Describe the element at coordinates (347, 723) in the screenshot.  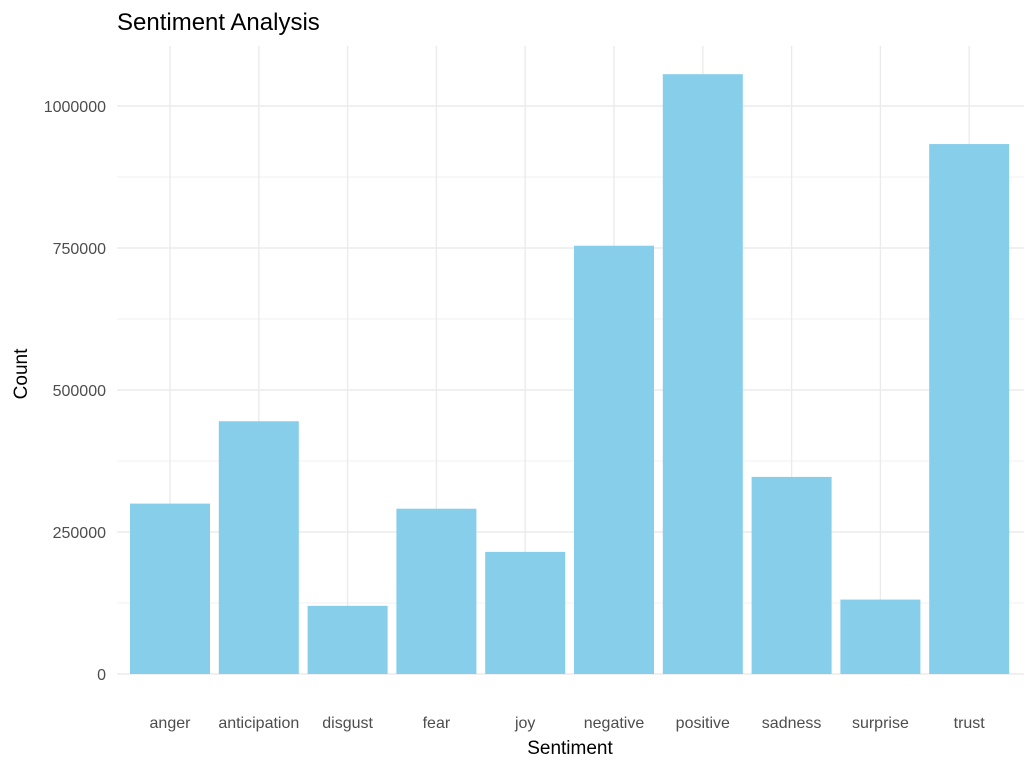
I see `x-tick-label: disgust` at that location.